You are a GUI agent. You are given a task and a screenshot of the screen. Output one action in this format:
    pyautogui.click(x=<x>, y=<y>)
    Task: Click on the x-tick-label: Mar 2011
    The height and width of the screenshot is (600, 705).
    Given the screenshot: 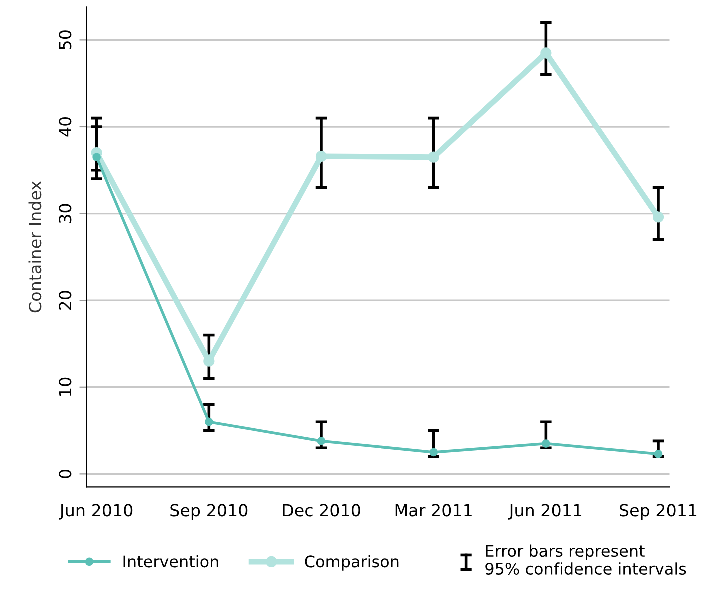 What is the action you would take?
    pyautogui.click(x=434, y=510)
    